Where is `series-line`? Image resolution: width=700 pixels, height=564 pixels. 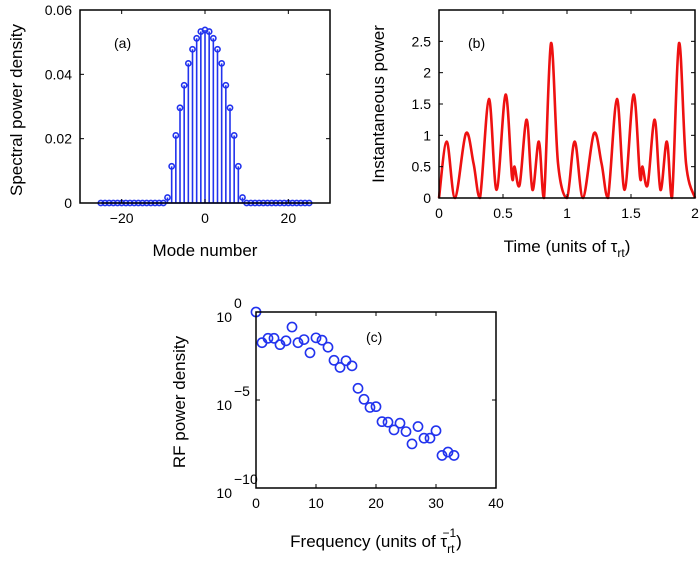 series-line is located at coordinates (567, 120).